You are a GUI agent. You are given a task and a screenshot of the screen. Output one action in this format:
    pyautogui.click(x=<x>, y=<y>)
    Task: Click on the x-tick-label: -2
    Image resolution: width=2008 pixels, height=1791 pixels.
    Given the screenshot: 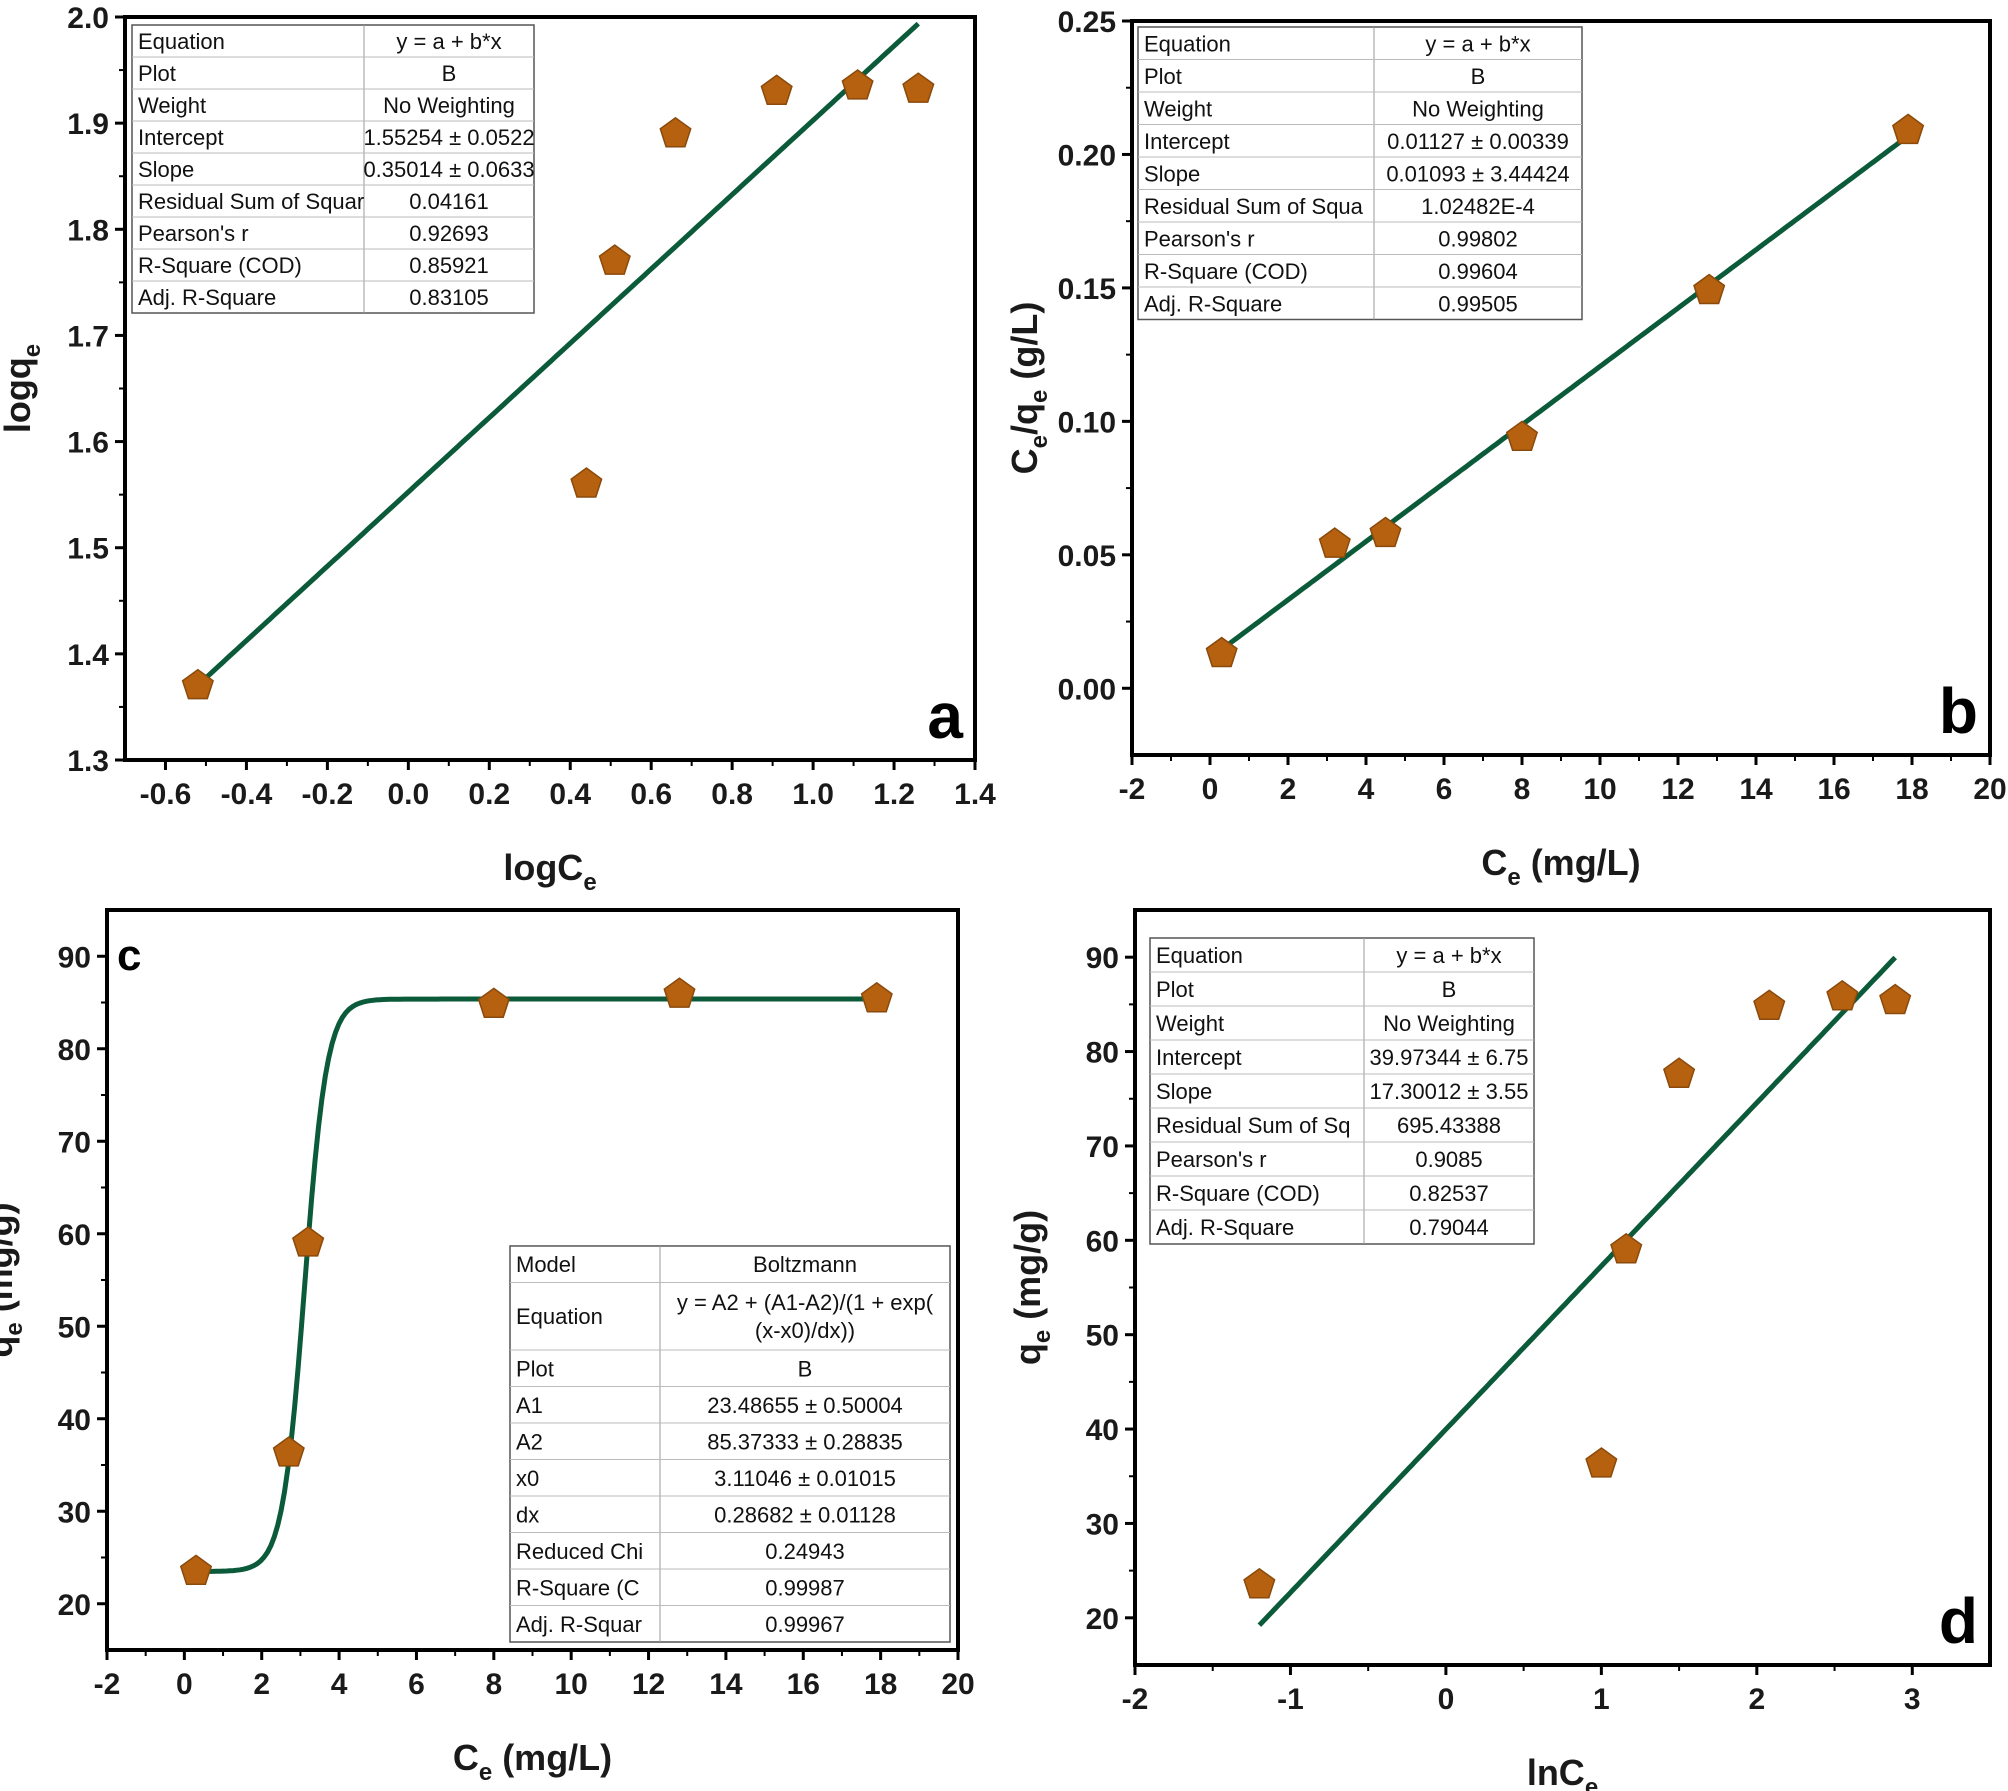 What is the action you would take?
    pyautogui.click(x=1135, y=1699)
    